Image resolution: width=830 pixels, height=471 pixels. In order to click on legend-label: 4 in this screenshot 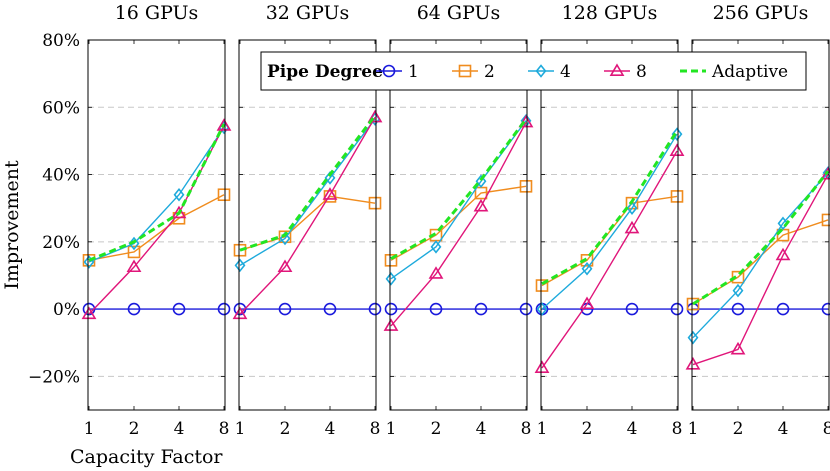, I will do `click(565, 72)`.